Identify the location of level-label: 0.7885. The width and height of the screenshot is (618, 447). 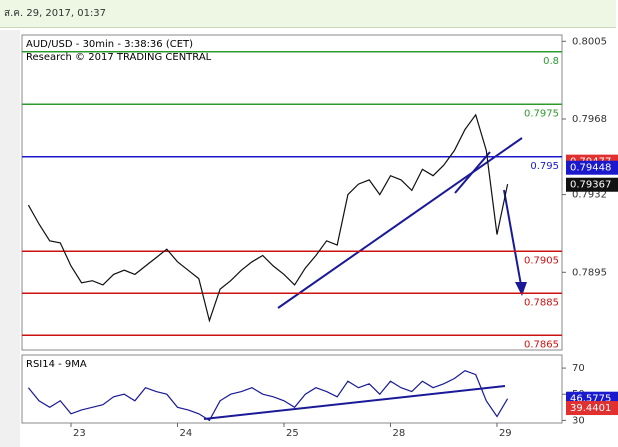
(541, 302).